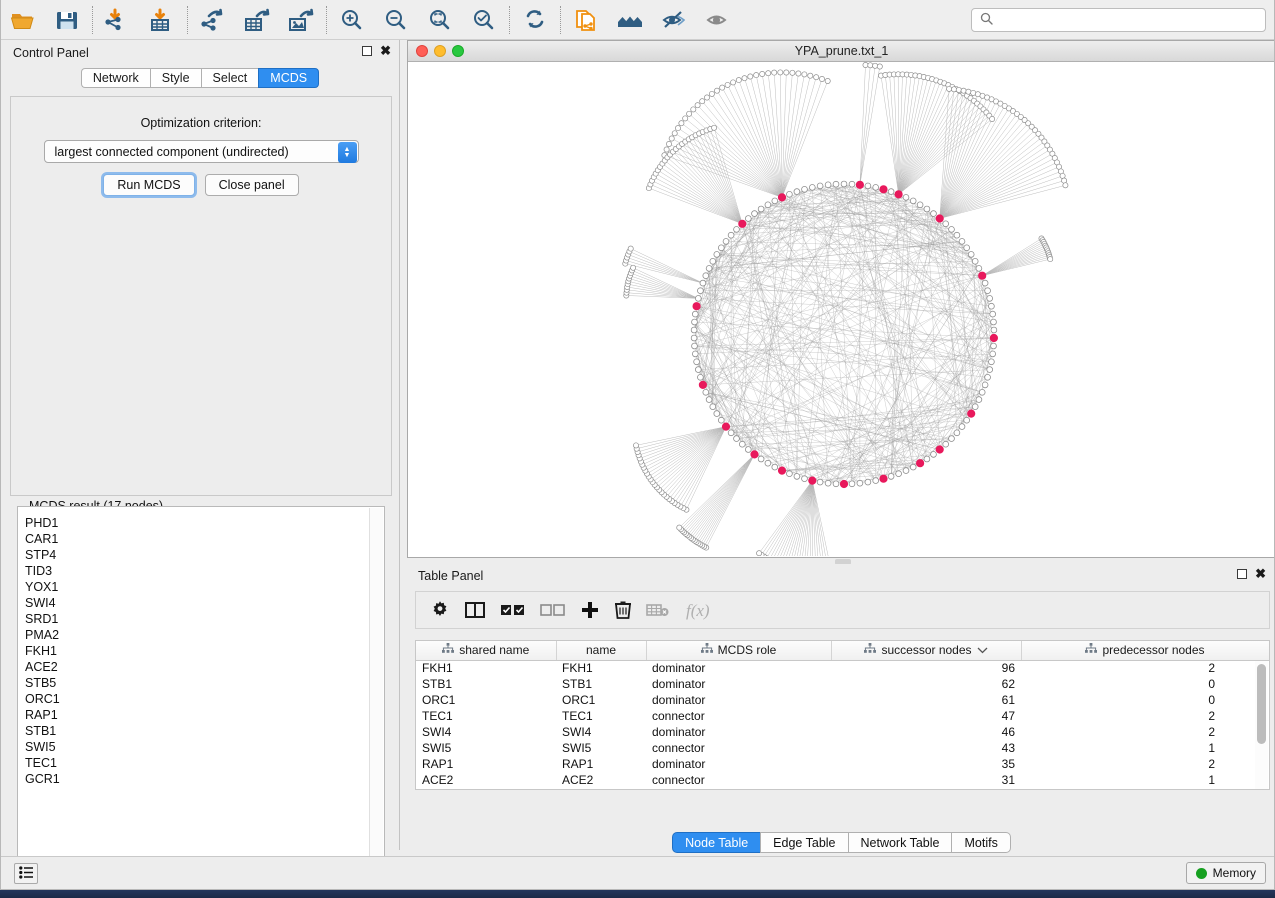 This screenshot has height=898, width=1275. I want to click on mcds-result-item: STB1, so click(41, 731).